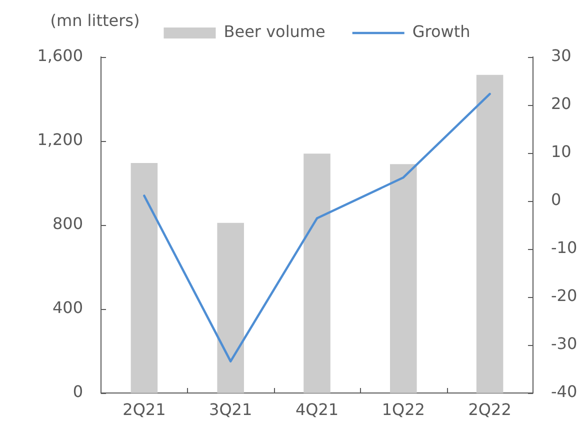  What do you see at coordinates (275, 32) in the screenshot?
I see `legend-label: Beer volume` at bounding box center [275, 32].